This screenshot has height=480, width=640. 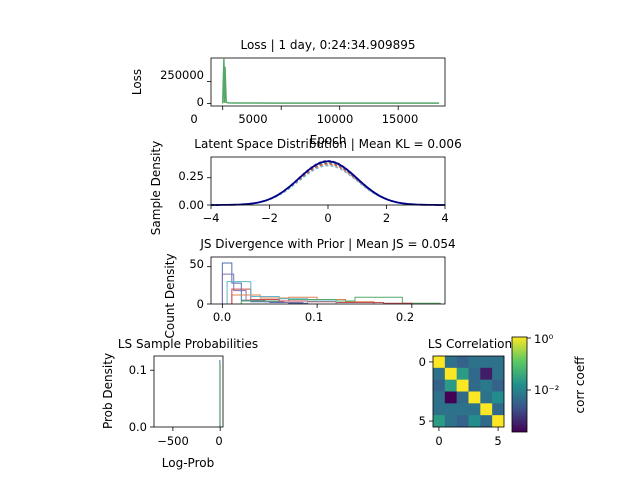 I want to click on logprob-ytick-label: 0.1, so click(x=138, y=370).